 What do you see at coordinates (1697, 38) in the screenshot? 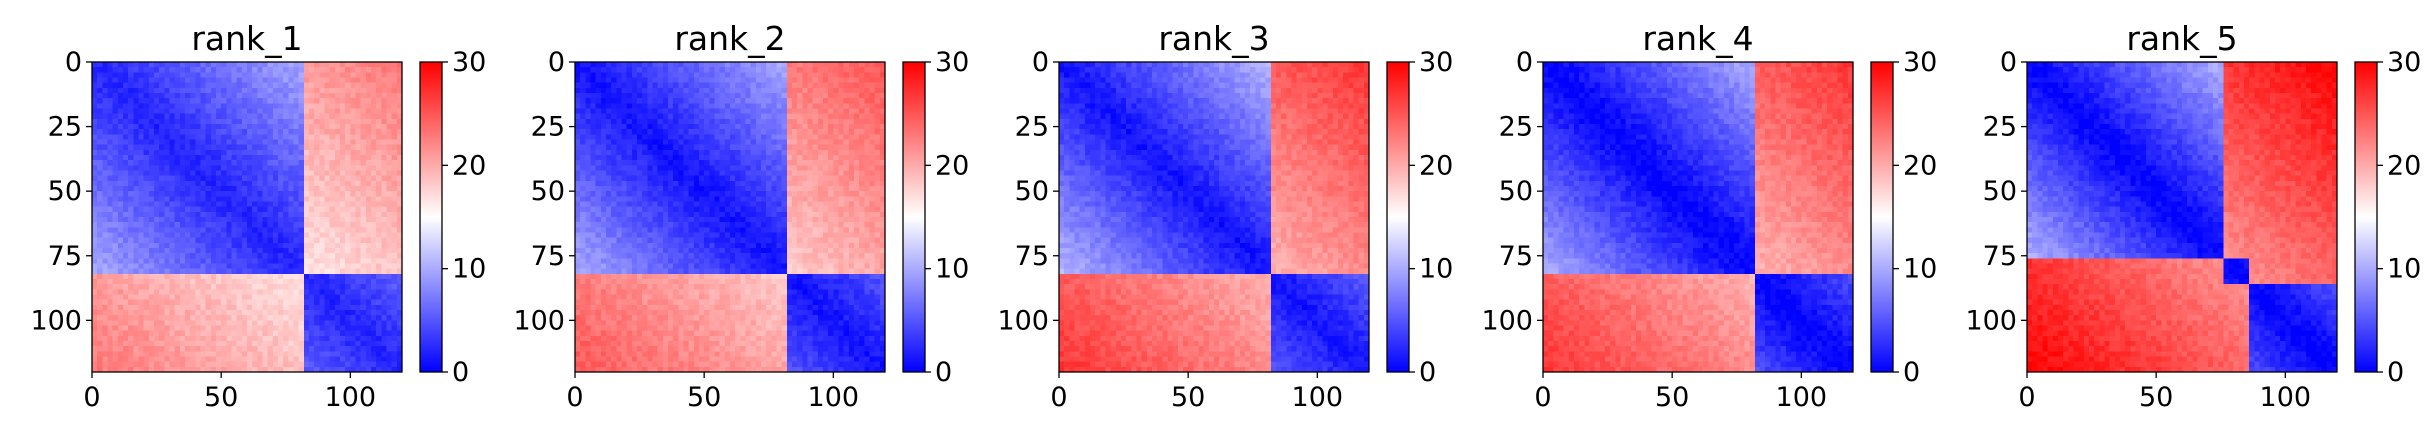
I see `panel-title: rank_4` at bounding box center [1697, 38].